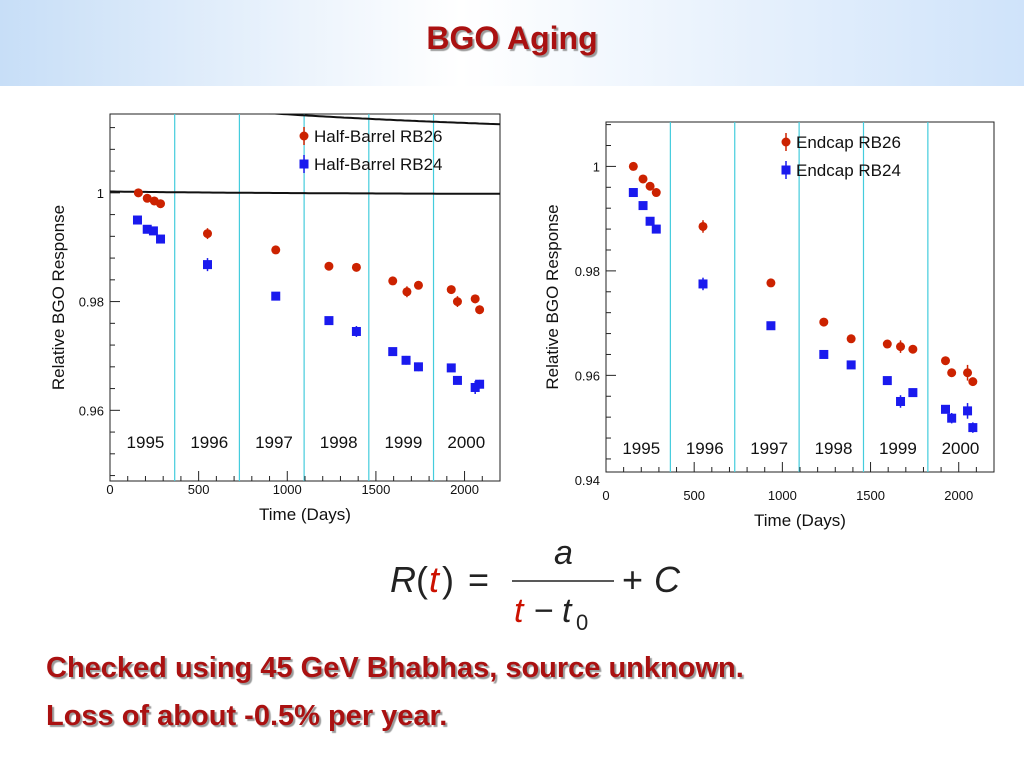 The height and width of the screenshot is (768, 1024). I want to click on formula-equals: =, so click(478, 579).